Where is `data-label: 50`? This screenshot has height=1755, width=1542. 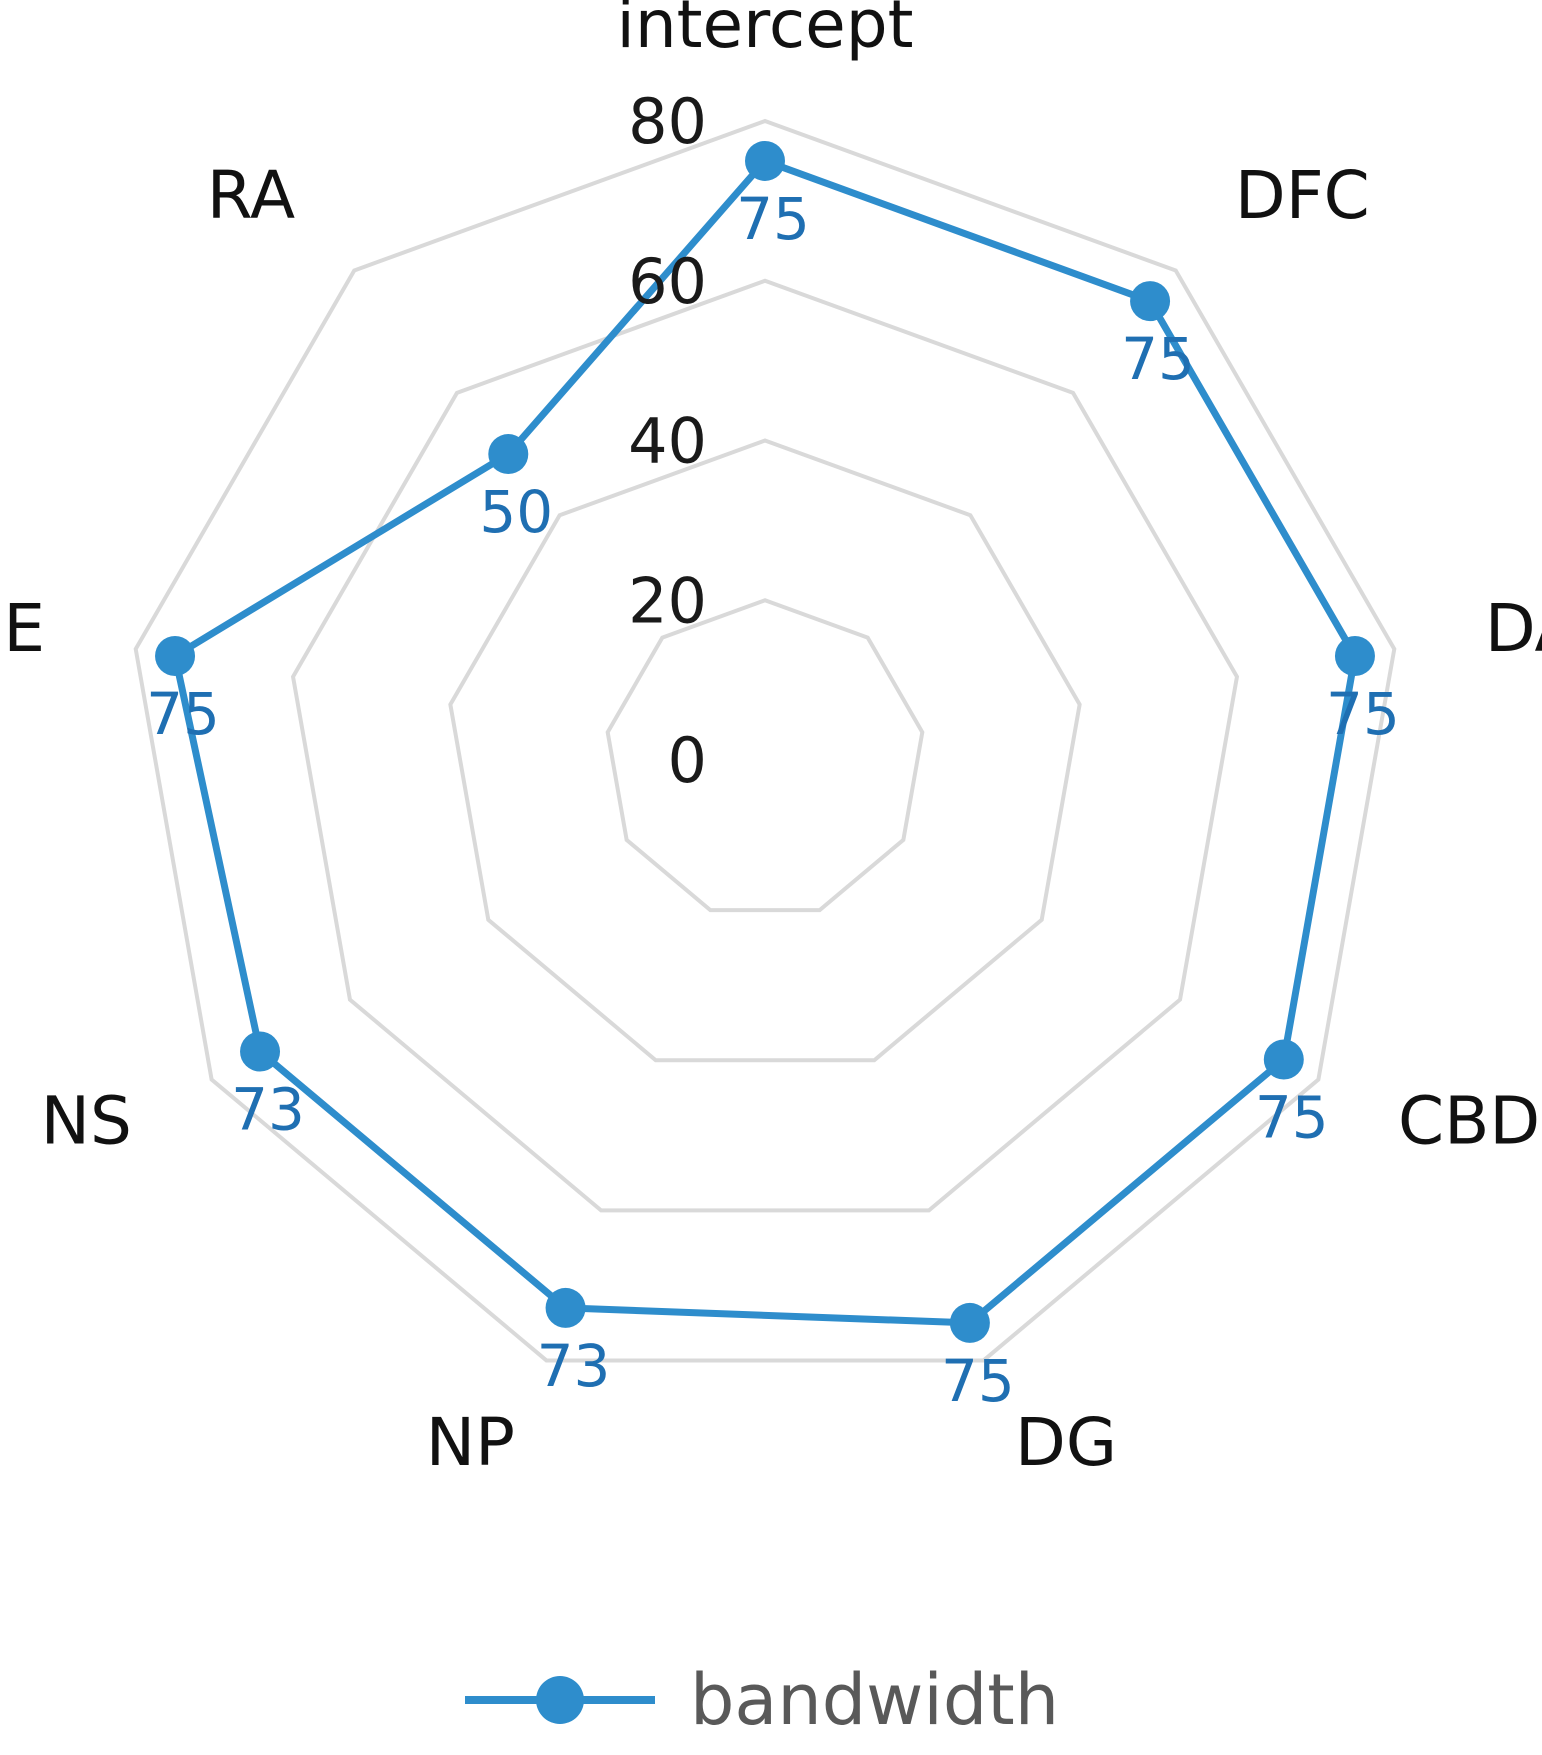
data-label: 50 is located at coordinates (516, 512).